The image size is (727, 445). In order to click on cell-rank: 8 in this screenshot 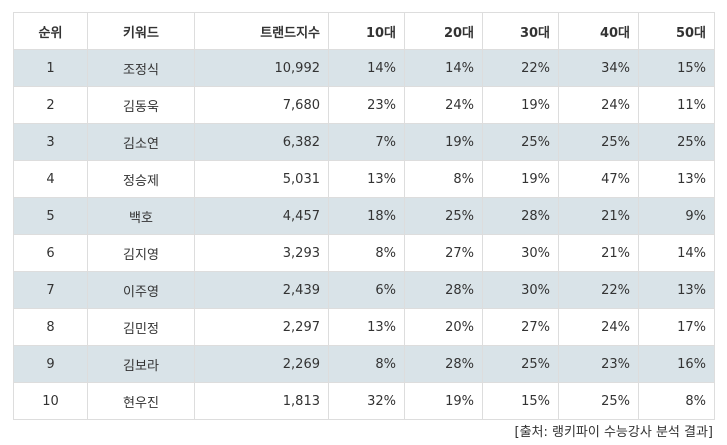, I will do `click(50, 327)`.